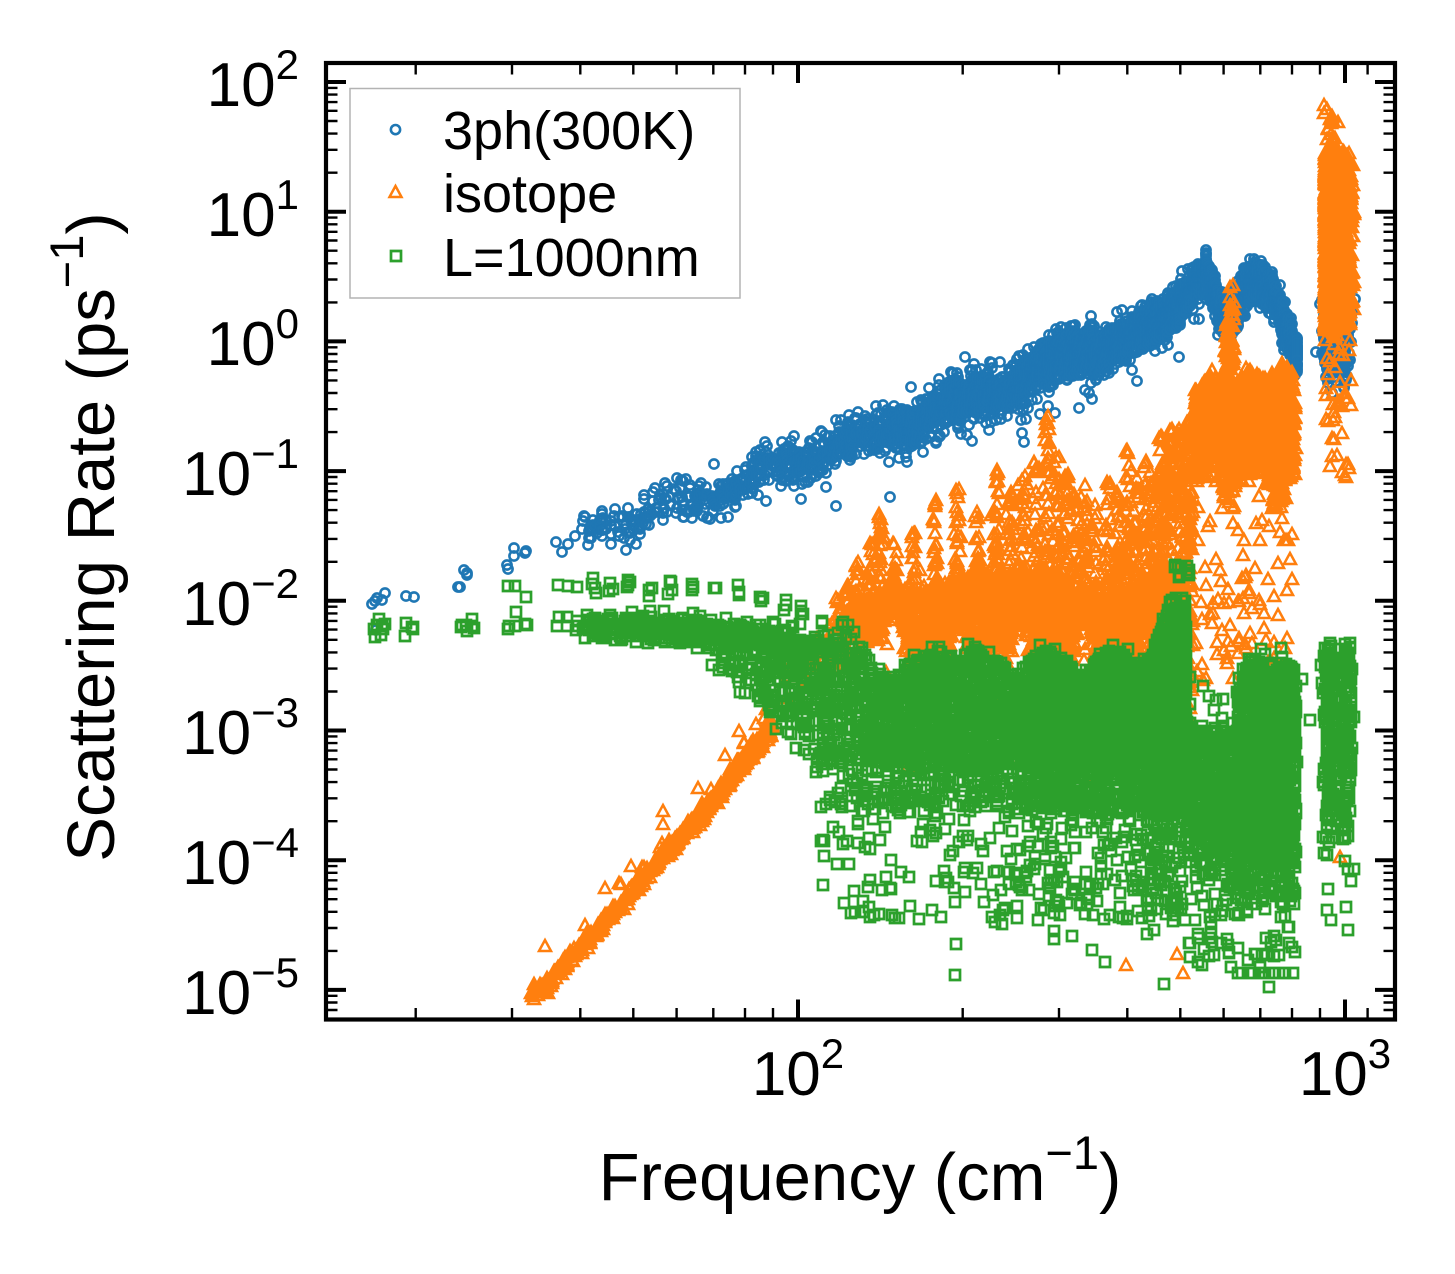  I want to click on svg-text: 10¹, so click(253, 210).